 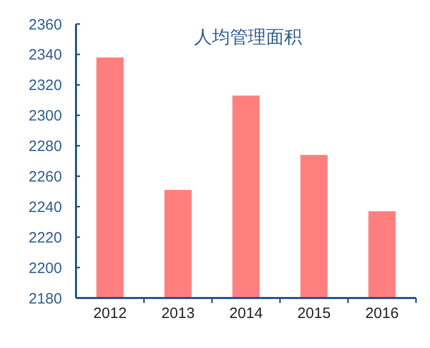 I want to click on x-tick-label: 2012, so click(x=110, y=313).